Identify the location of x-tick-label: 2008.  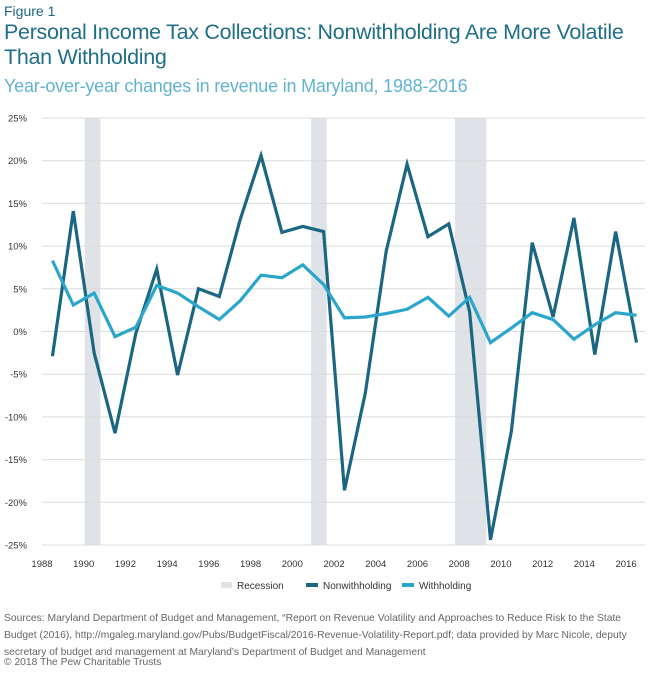
(459, 564).